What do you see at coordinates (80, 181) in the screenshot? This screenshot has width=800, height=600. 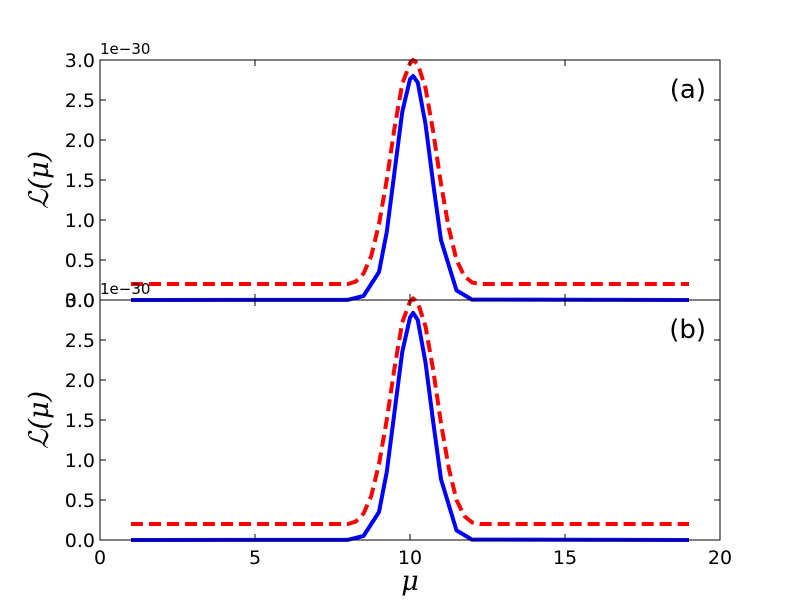 I see `panel-a-ytick-label: 1.5` at bounding box center [80, 181].